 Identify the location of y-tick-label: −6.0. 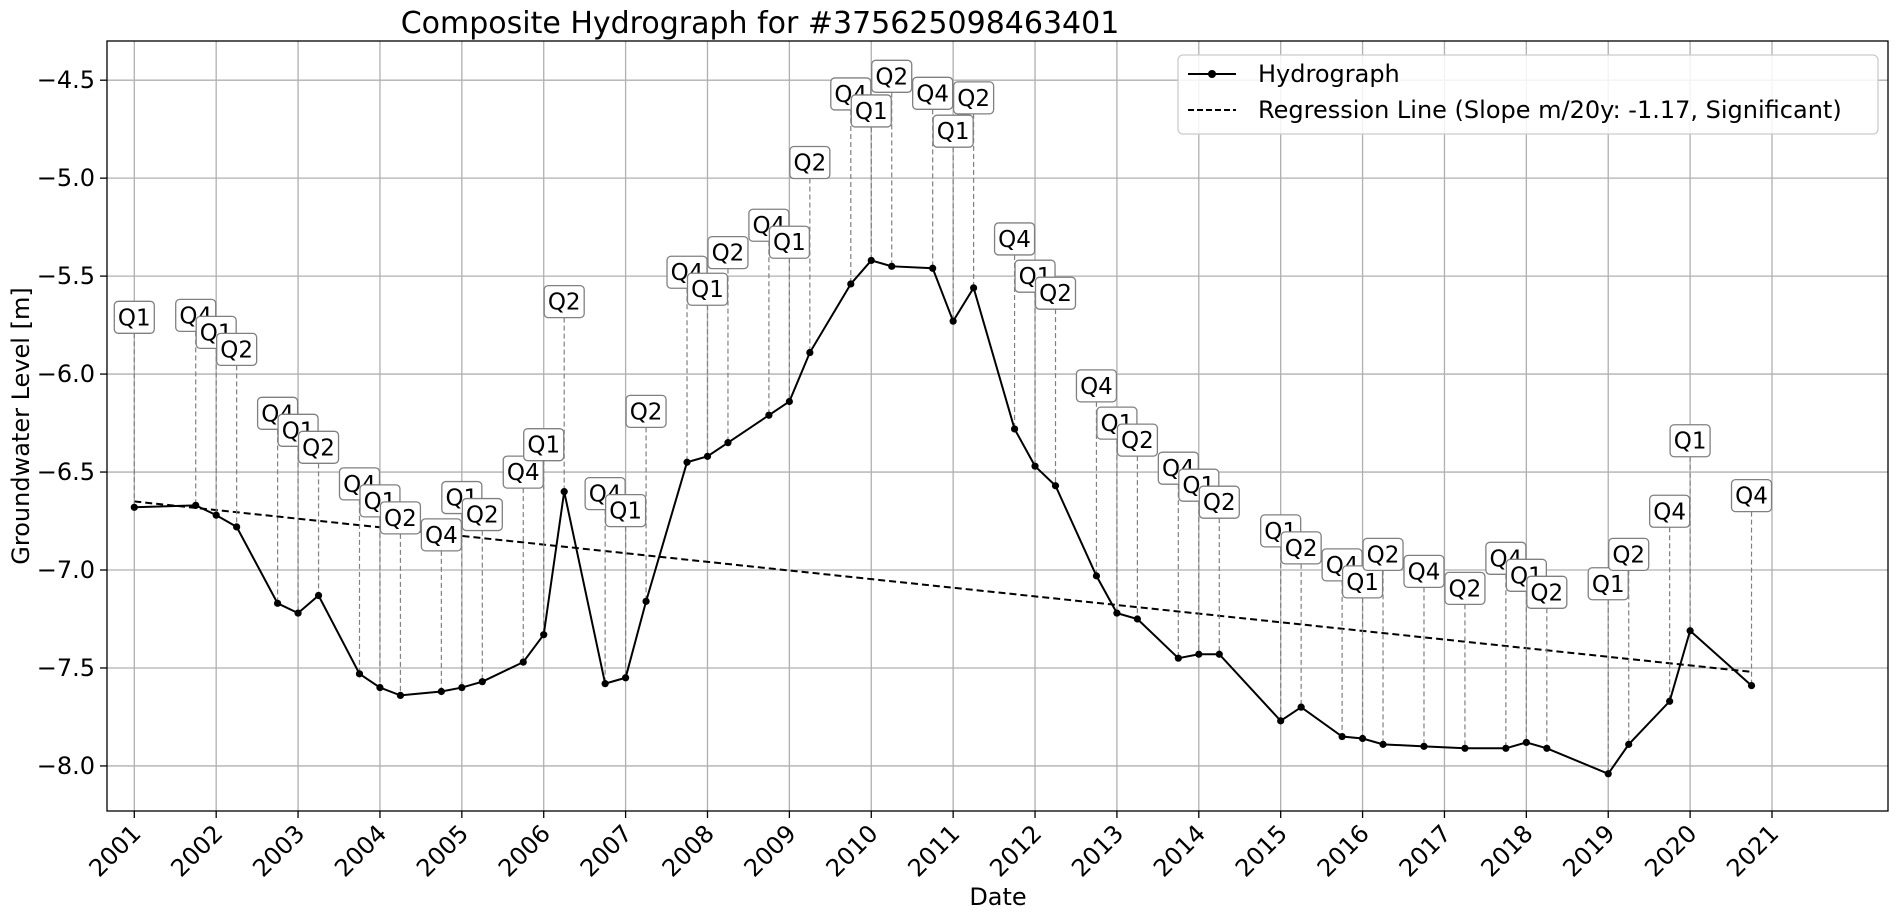
(66, 374).